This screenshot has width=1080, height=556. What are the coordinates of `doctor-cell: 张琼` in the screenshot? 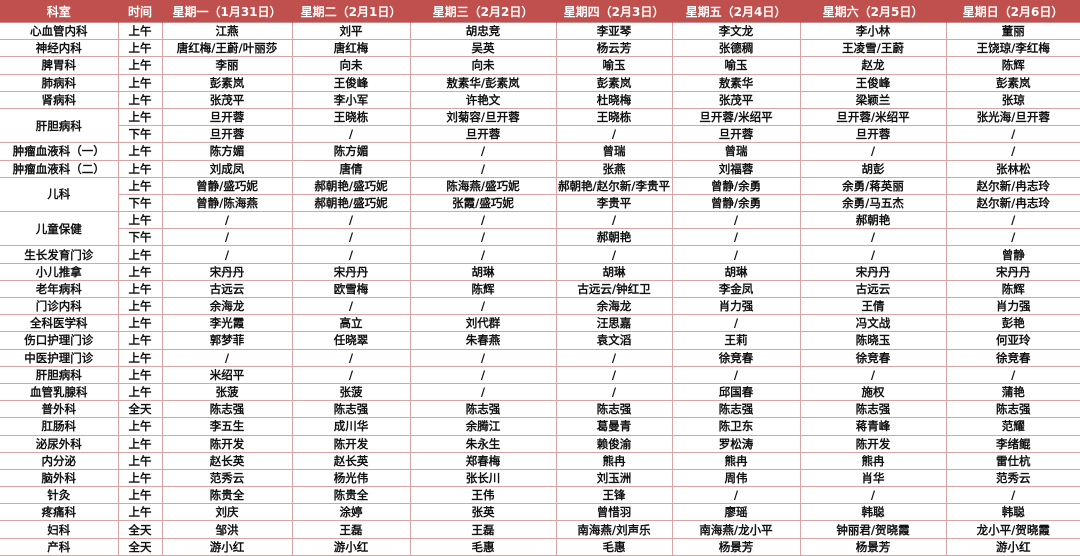 It's located at (1012, 99).